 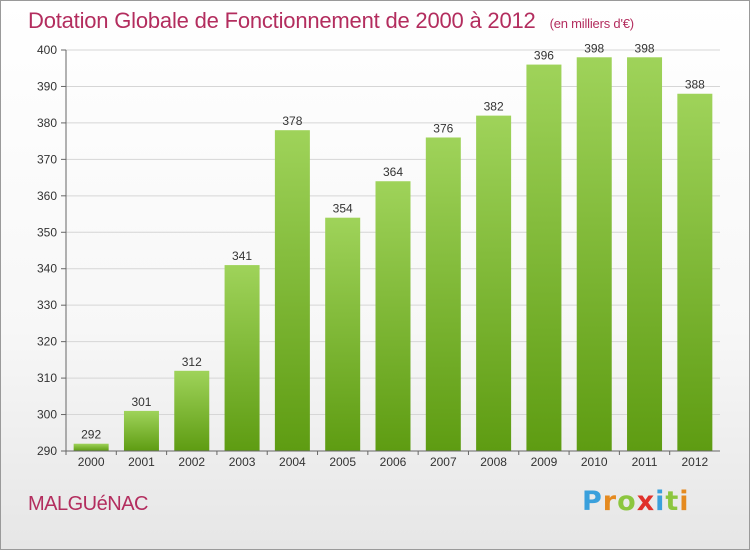 I want to click on x-tick-label-2002: 2002, so click(x=191, y=462).